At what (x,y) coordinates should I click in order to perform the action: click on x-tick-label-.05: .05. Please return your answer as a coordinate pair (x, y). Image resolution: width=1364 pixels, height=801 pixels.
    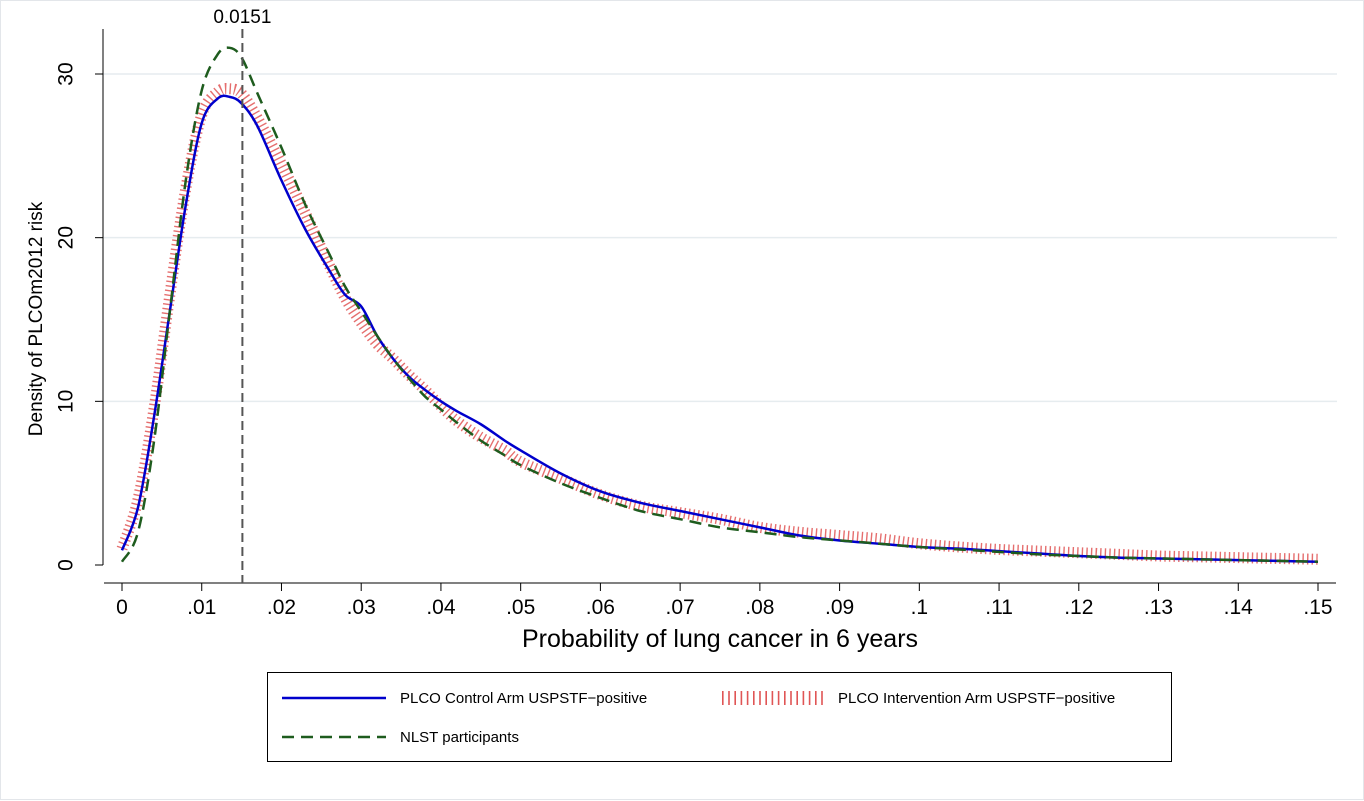
    Looking at the image, I should click on (520, 607).